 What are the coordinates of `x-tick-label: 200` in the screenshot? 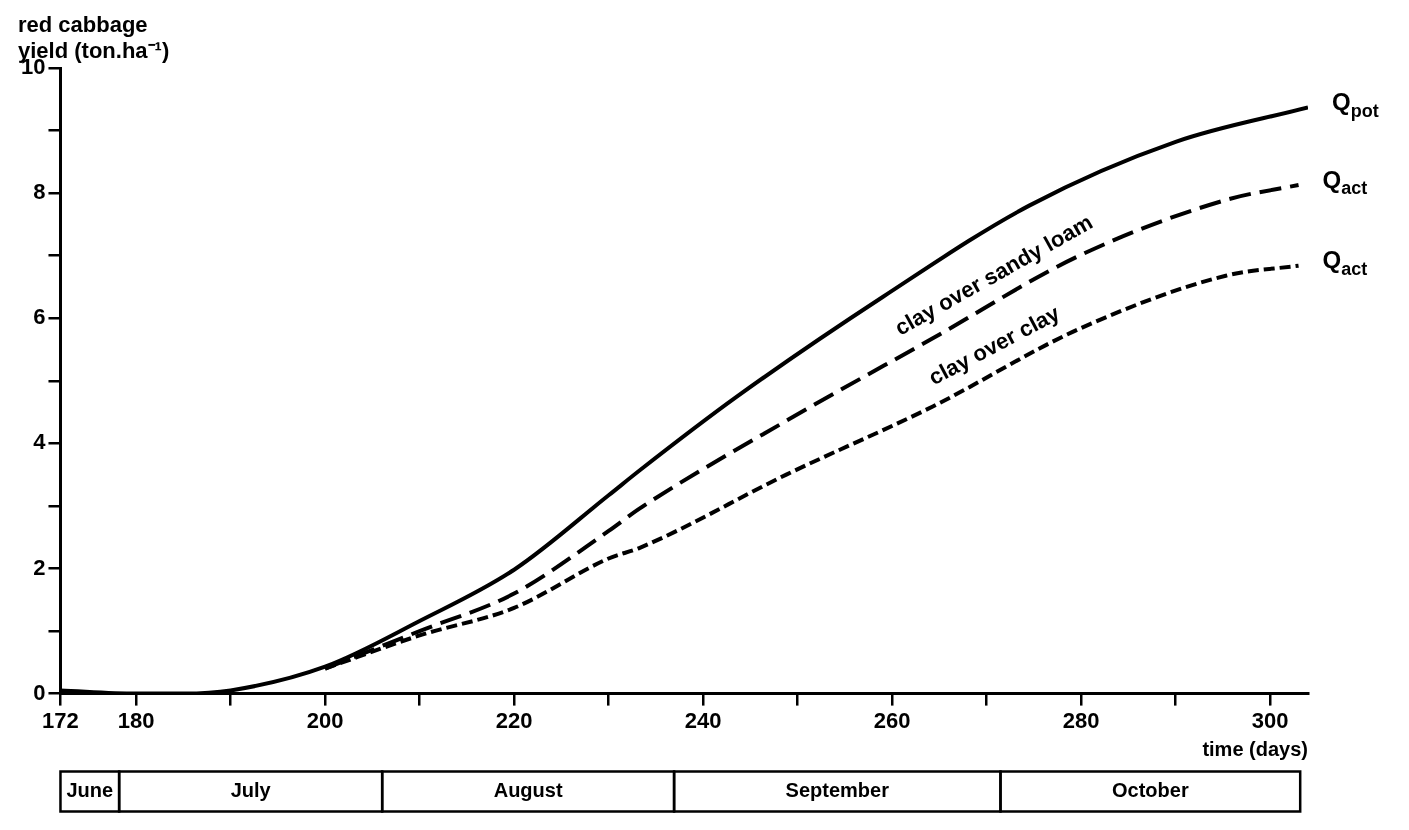 It's located at (325, 720).